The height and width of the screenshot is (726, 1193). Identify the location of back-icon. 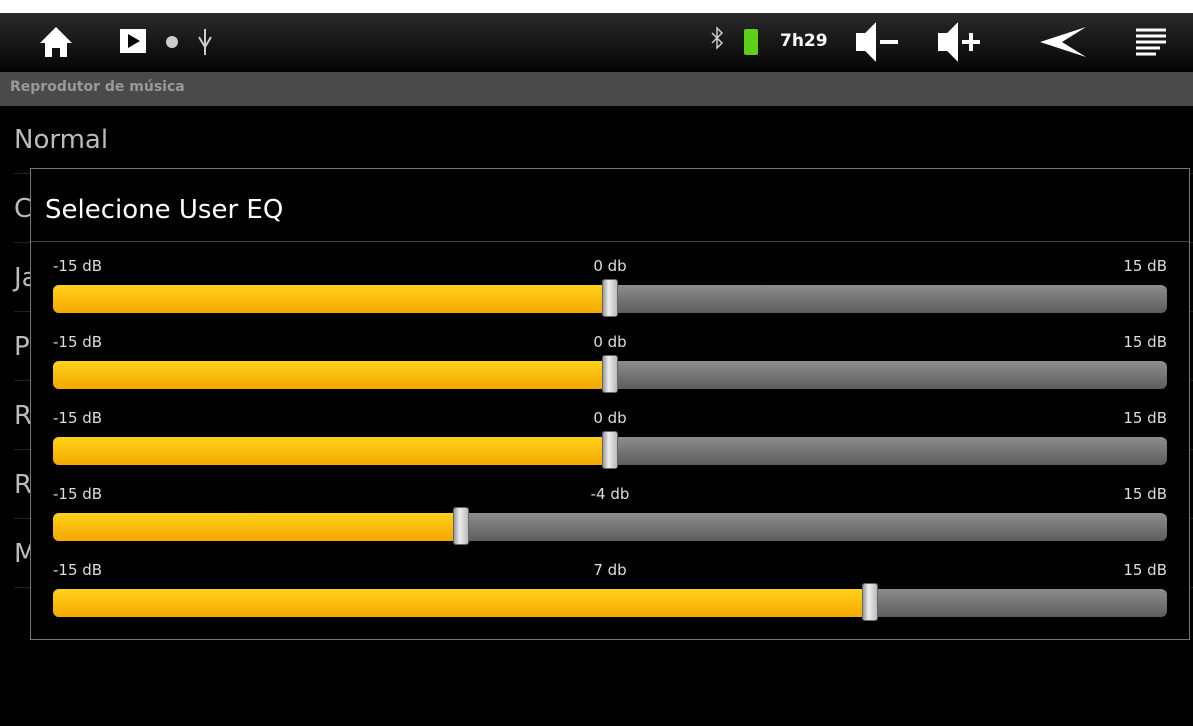
(1063, 42).